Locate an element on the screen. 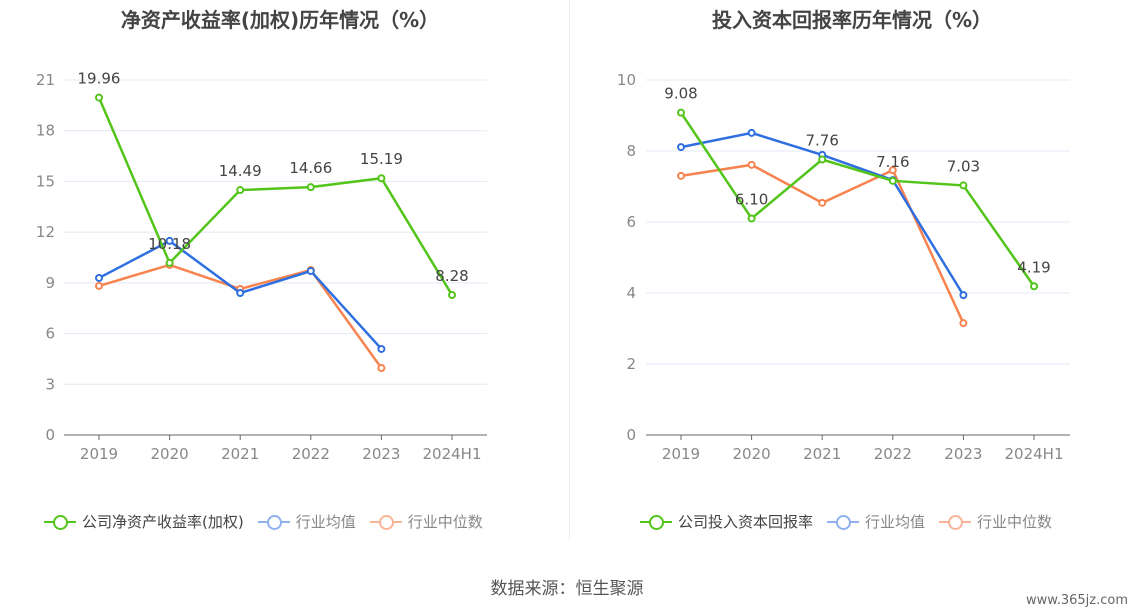 The height and width of the screenshot is (612, 1134). data-label: 14.66 is located at coordinates (310, 168).